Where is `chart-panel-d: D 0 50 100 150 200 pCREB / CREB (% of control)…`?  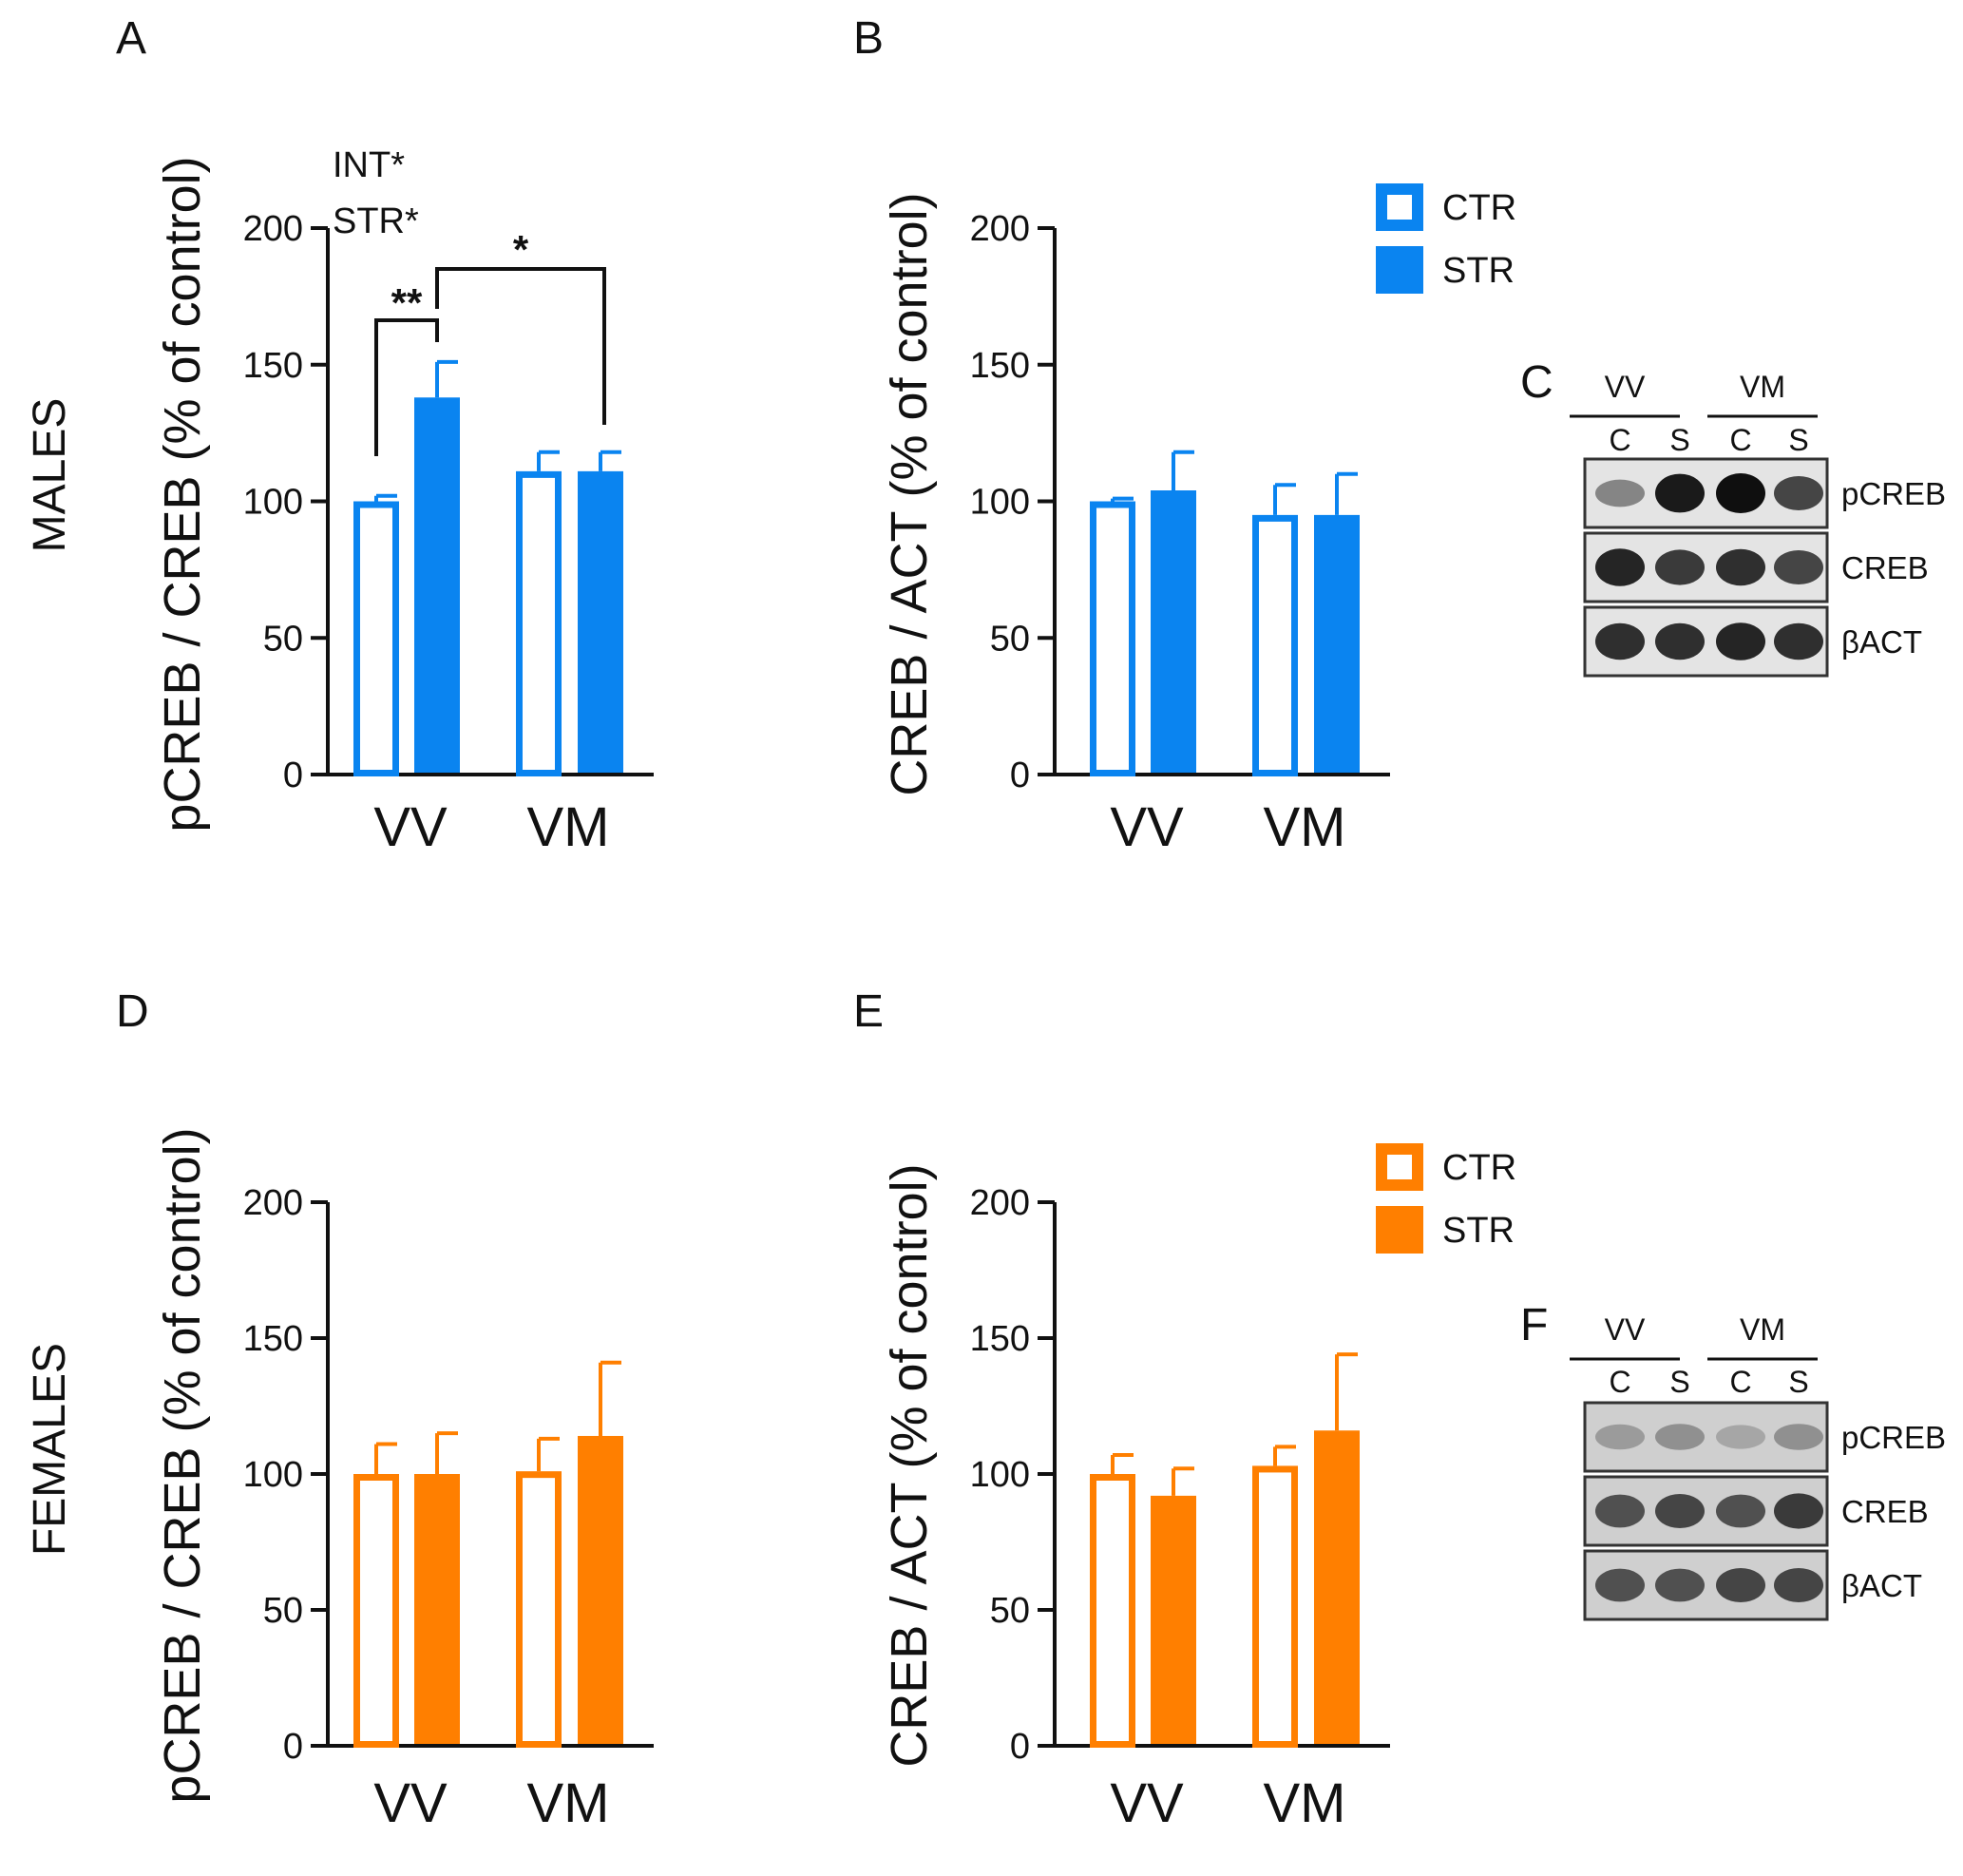 chart-panel-d: D 0 50 100 150 200 pCREB / CREB (% of control)… is located at coordinates (385, 1410).